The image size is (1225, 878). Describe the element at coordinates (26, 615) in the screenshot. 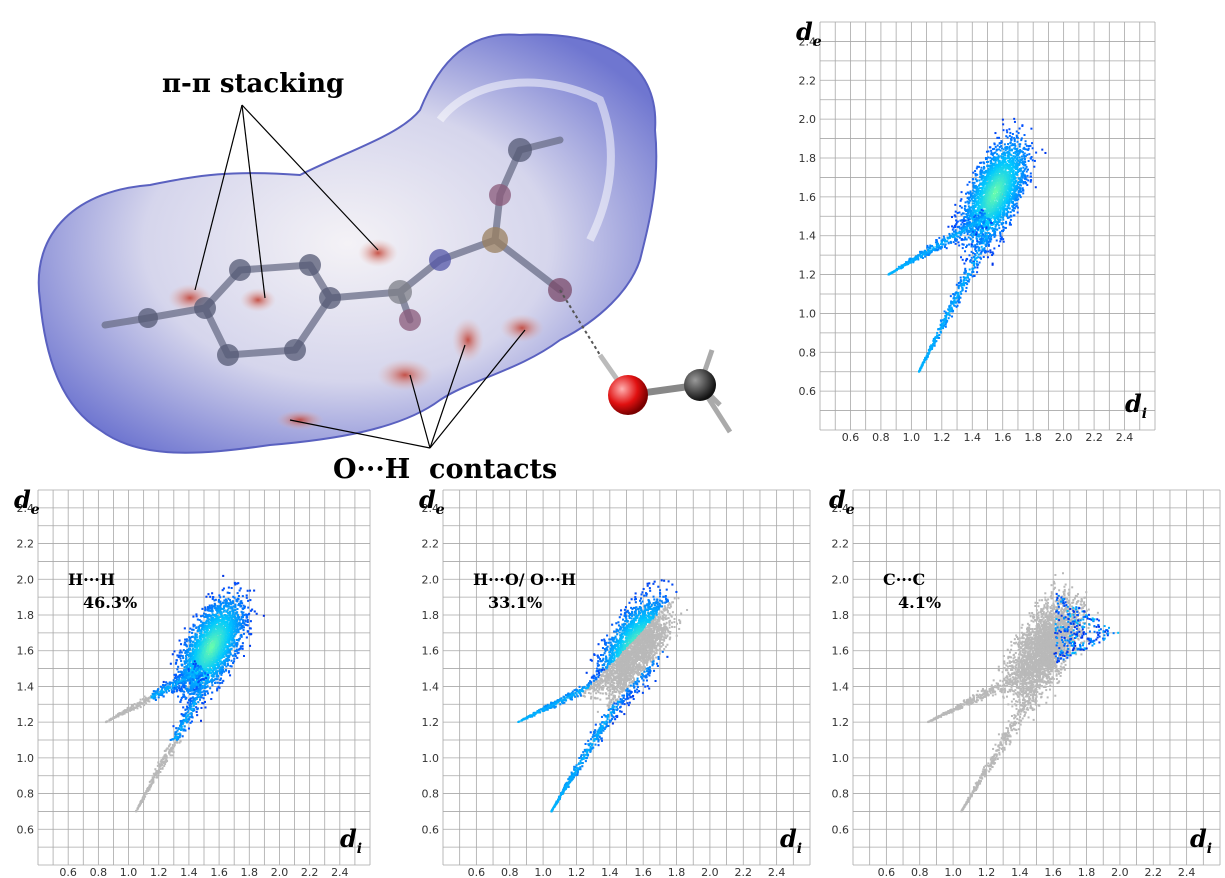

I see `y-tick-label: 1.8` at that location.